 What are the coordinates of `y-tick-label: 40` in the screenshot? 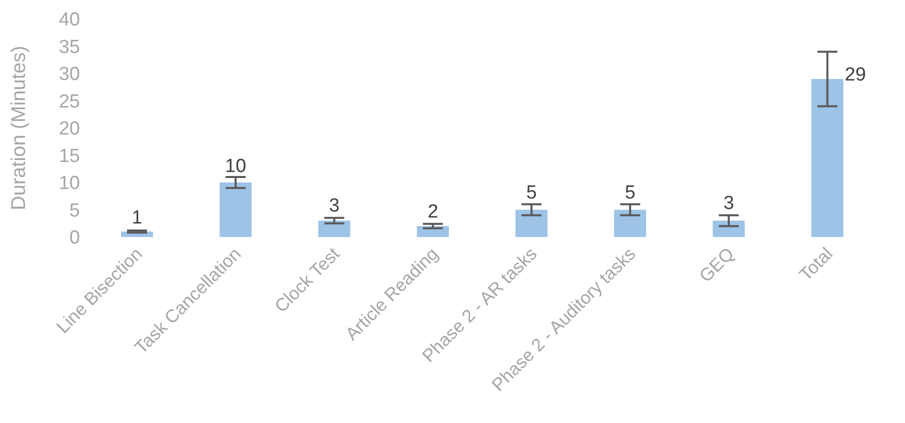 It's located at (69, 20).